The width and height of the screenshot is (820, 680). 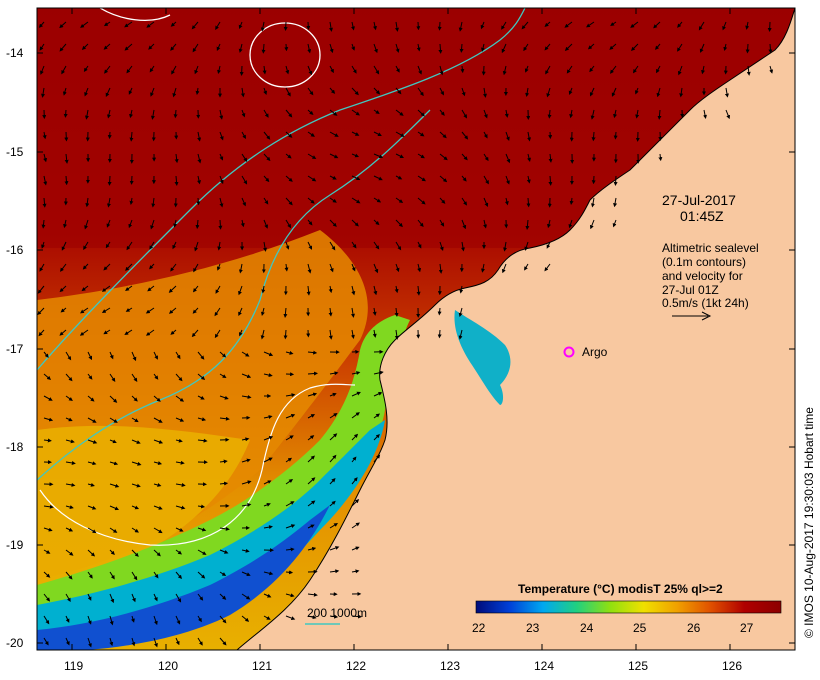 What do you see at coordinates (262, 666) in the screenshot?
I see `lon-tick-label: 121` at bounding box center [262, 666].